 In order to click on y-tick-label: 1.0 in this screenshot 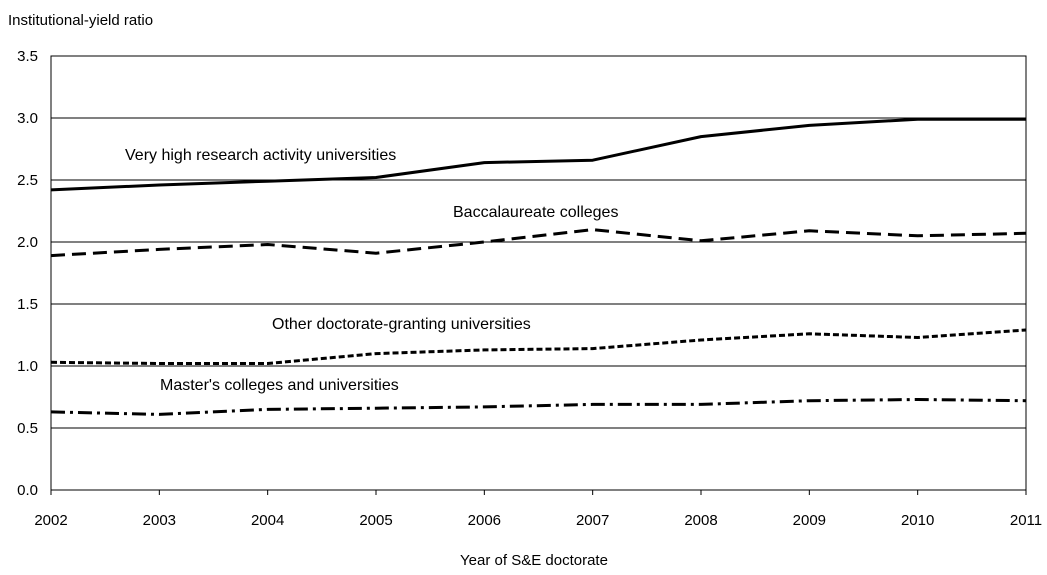, I will do `click(27, 366)`.